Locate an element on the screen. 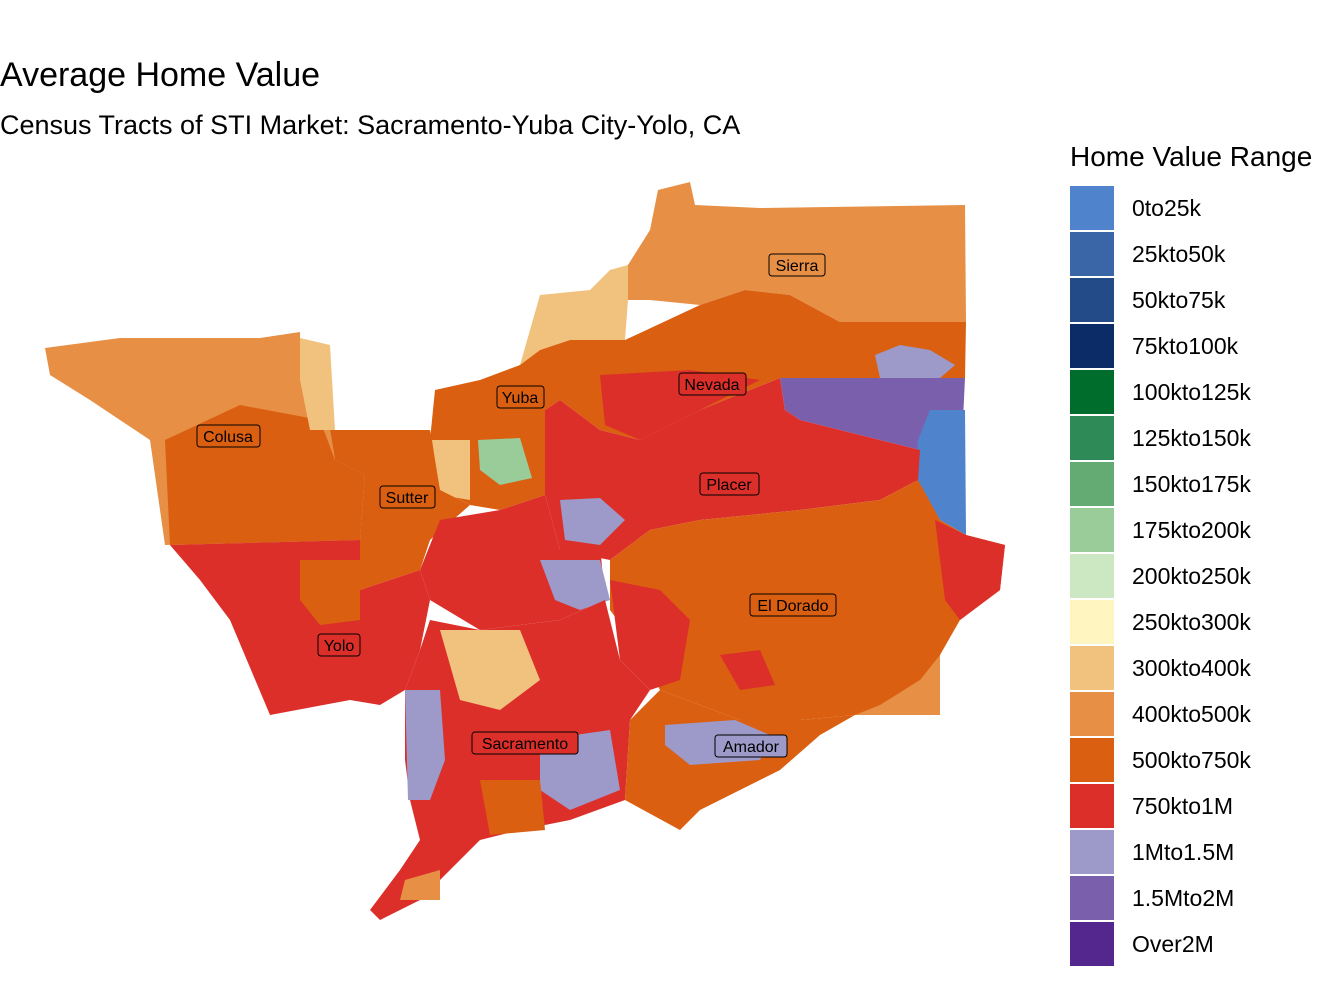  legend-title: Home Value Range is located at coordinates (1191, 156).